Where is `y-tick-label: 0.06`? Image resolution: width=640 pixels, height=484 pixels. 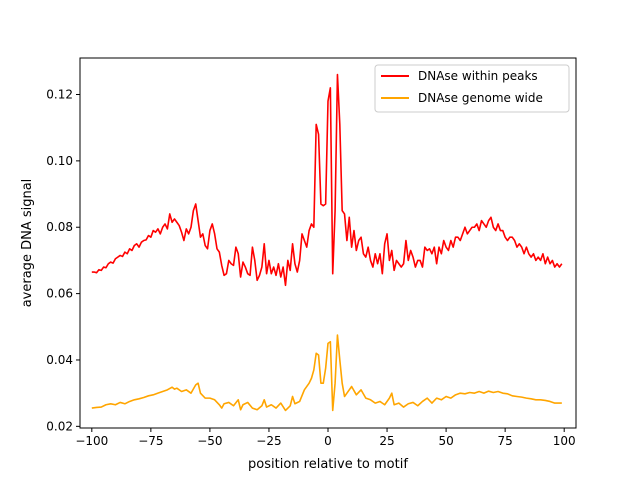 y-tick-label: 0.06 is located at coordinates (59, 294).